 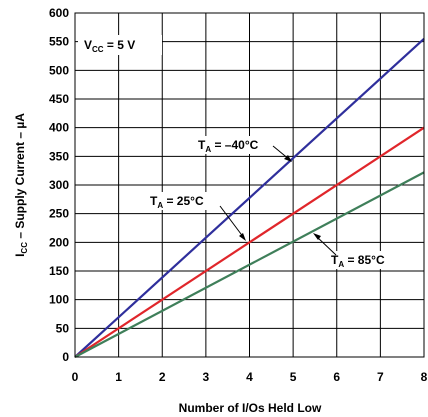 I want to click on y-axis-title: ICC – Supply Current – µA, so click(x=21, y=185).